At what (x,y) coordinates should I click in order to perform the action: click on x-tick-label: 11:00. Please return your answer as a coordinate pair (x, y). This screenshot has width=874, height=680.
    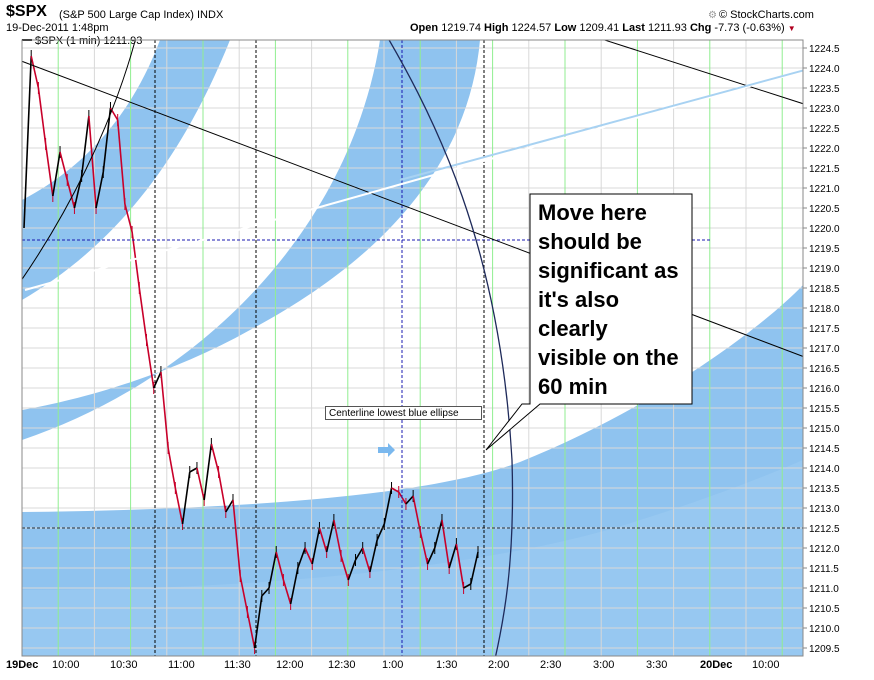
    Looking at the image, I should click on (181, 665).